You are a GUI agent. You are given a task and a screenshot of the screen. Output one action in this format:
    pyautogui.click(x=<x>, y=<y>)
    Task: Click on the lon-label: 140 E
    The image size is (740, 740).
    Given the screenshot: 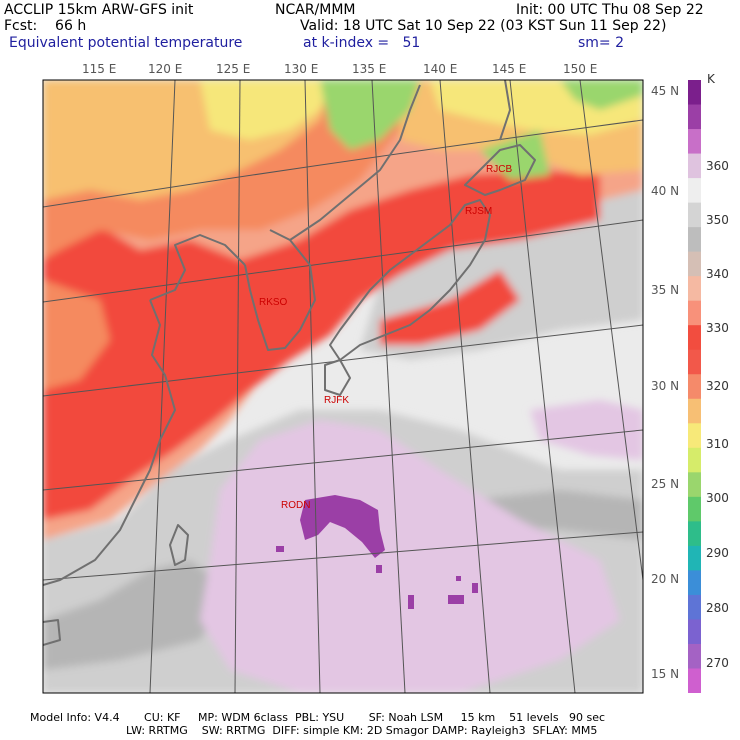 What is the action you would take?
    pyautogui.click(x=440, y=69)
    